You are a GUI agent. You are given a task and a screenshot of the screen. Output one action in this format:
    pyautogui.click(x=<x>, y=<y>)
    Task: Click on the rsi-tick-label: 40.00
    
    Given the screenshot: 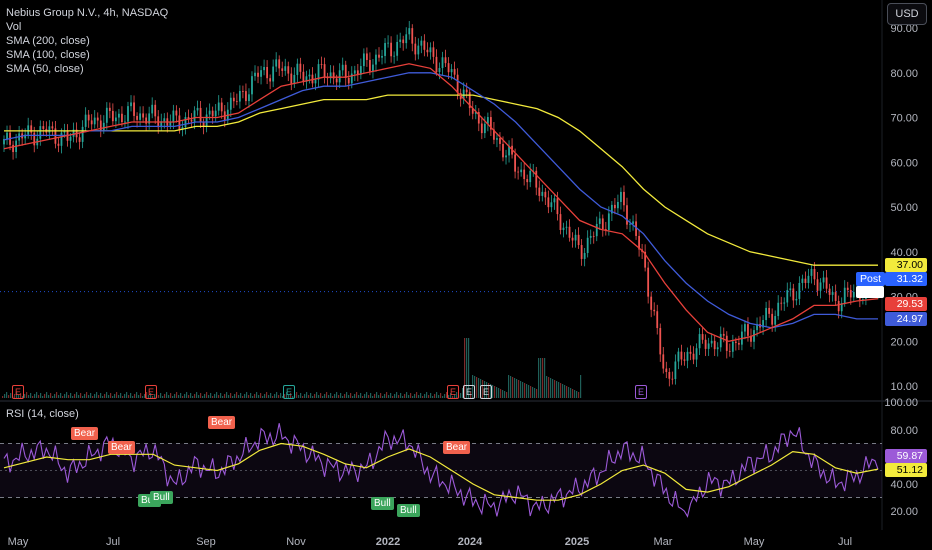 What is the action you would take?
    pyautogui.click(x=904, y=485)
    